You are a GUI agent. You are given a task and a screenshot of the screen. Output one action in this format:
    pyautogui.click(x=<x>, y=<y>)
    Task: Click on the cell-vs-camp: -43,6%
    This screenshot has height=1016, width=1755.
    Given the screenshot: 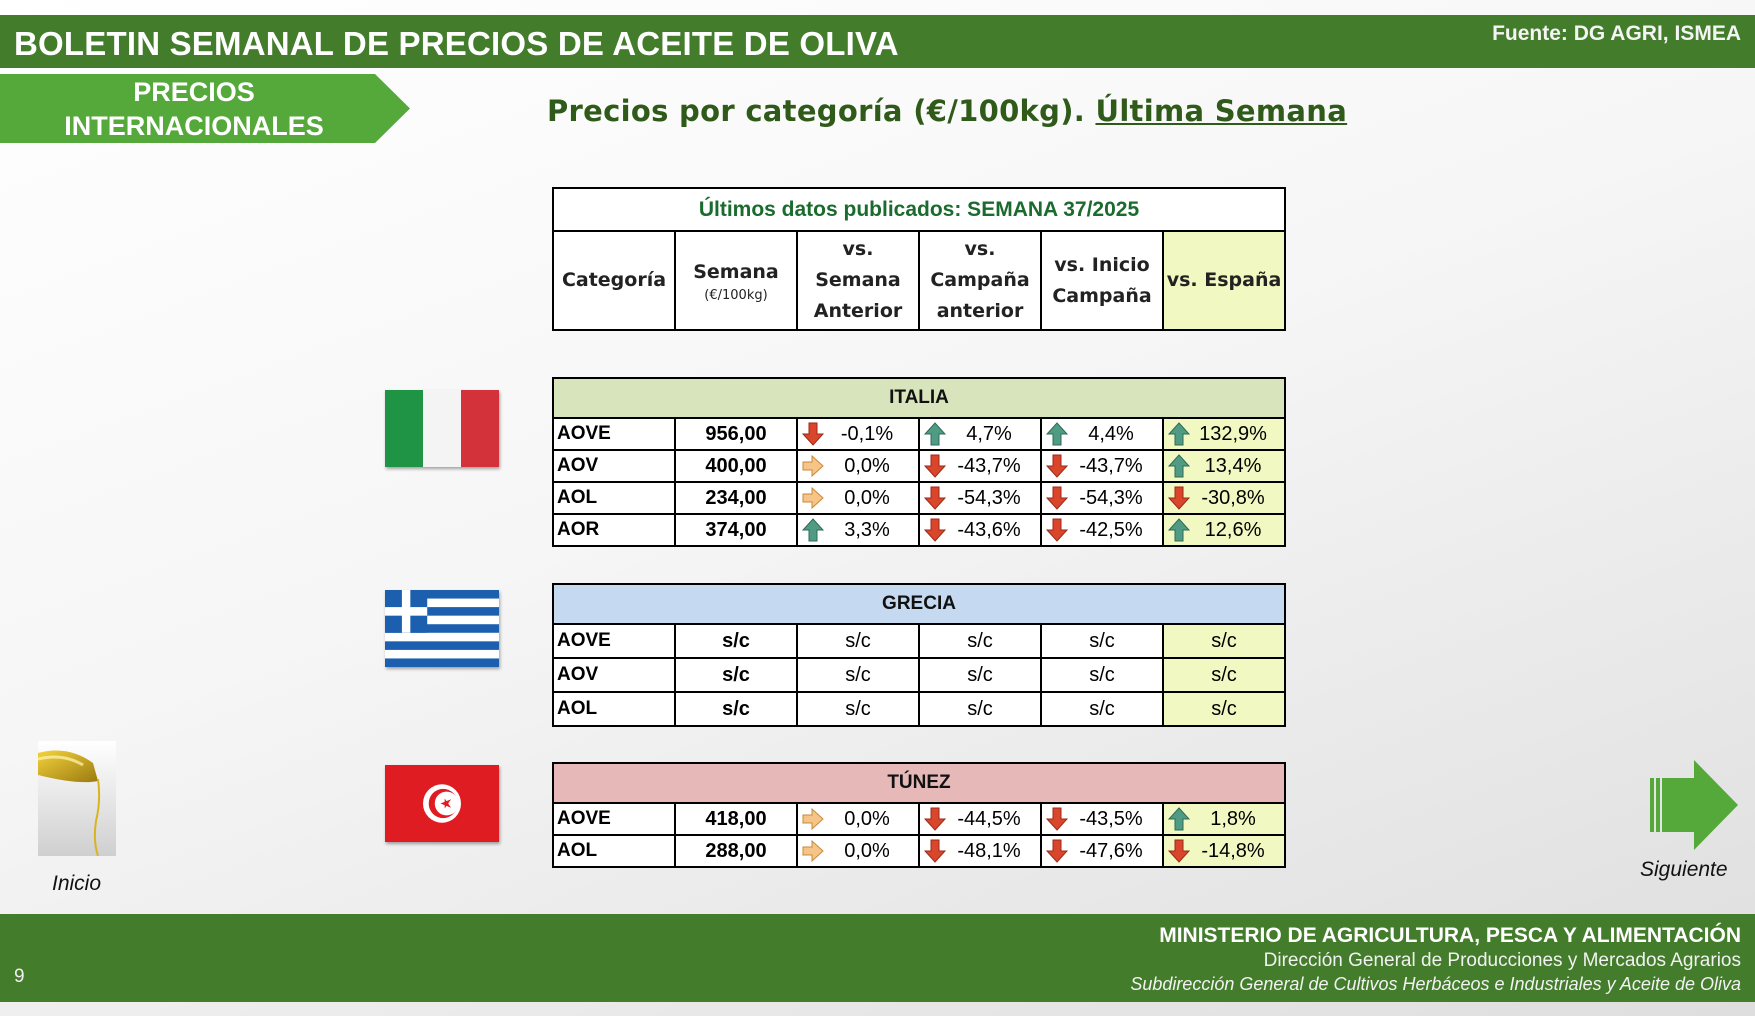 What is the action you would take?
    pyautogui.click(x=980, y=530)
    